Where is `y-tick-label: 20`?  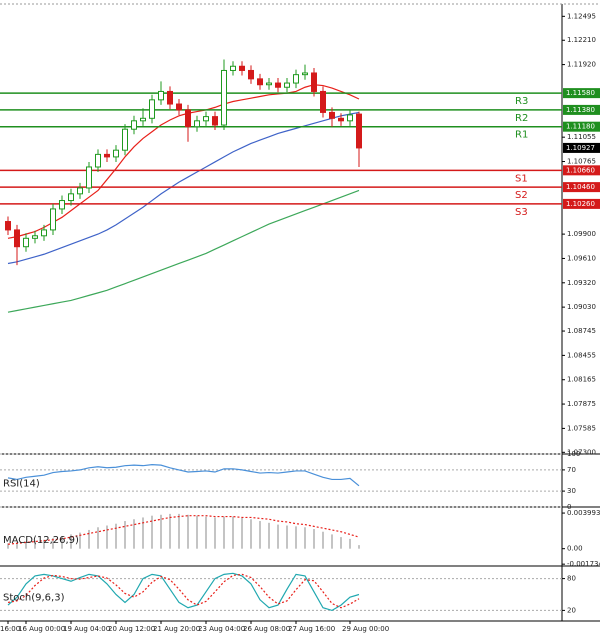
y-tick-label: 20 is located at coordinates (571, 610).